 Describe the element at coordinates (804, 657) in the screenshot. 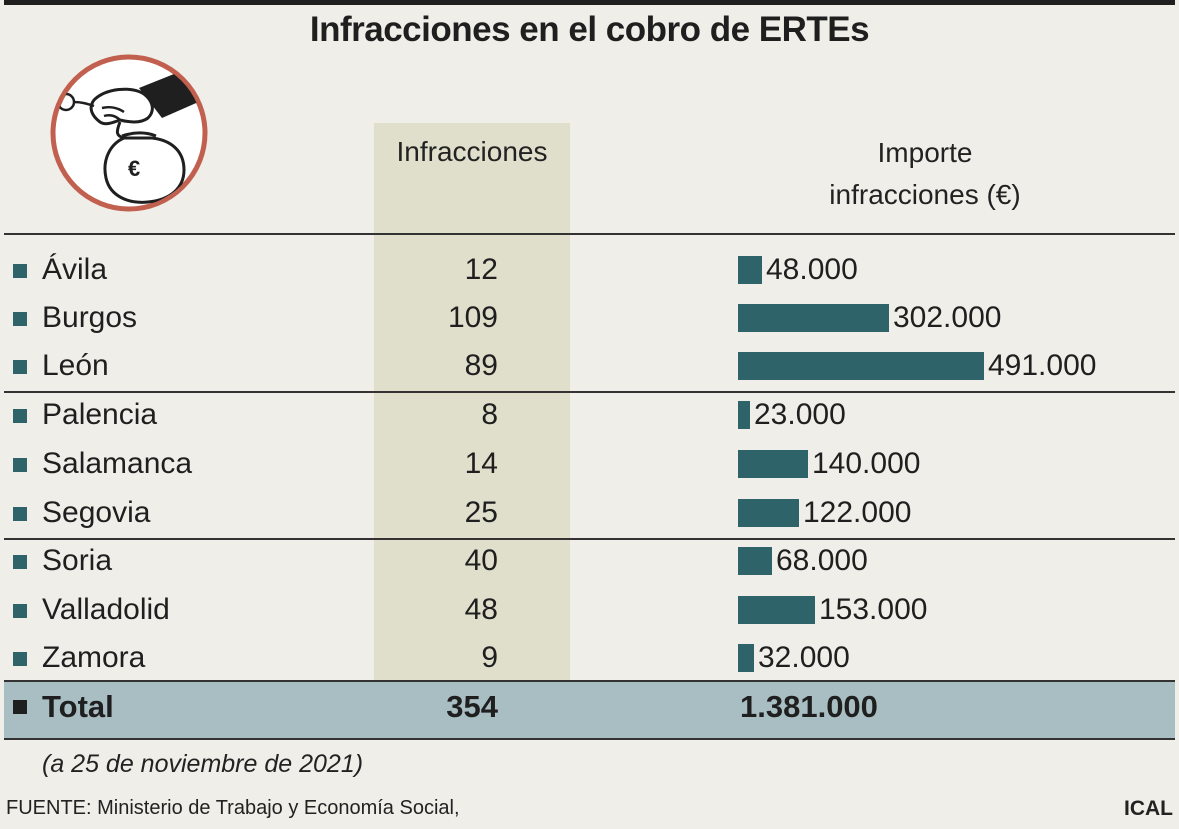

I see `importe-label: 32.000` at that location.